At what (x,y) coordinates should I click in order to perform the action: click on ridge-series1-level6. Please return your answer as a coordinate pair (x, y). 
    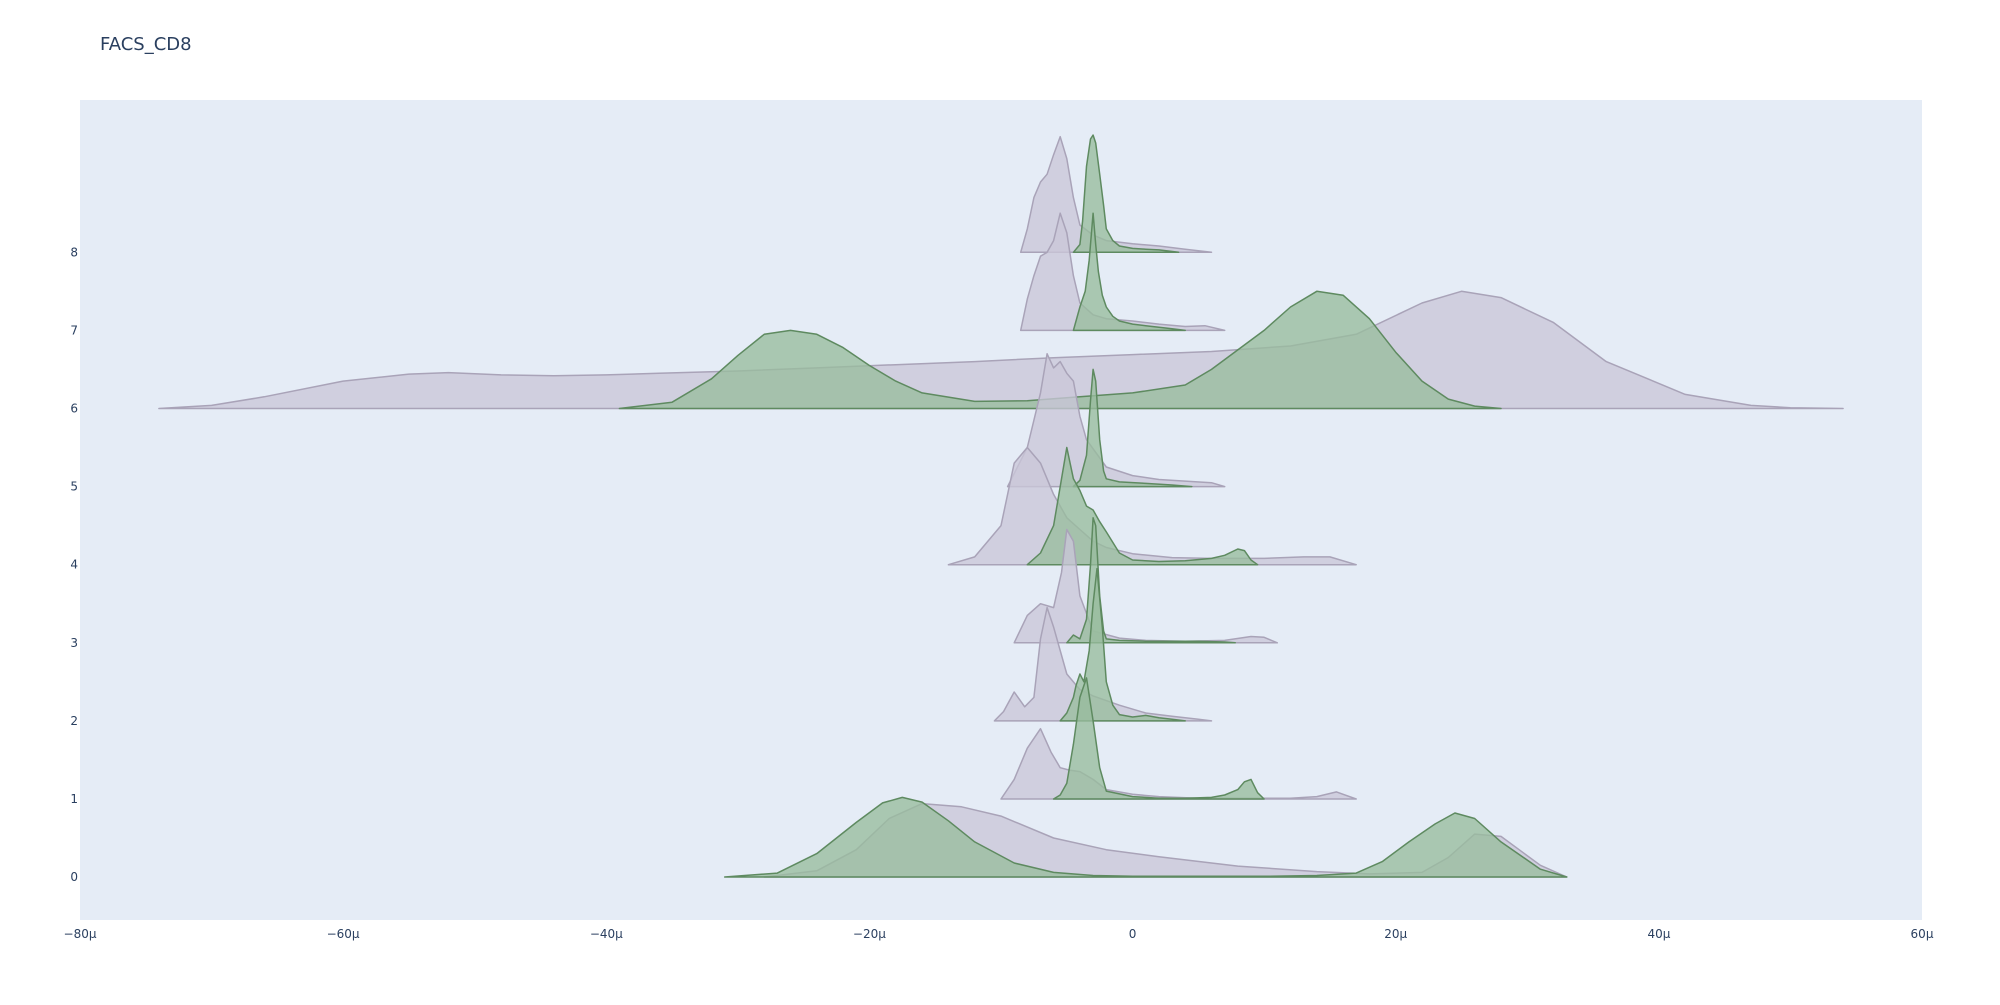
    Looking at the image, I should click on (1060, 350).